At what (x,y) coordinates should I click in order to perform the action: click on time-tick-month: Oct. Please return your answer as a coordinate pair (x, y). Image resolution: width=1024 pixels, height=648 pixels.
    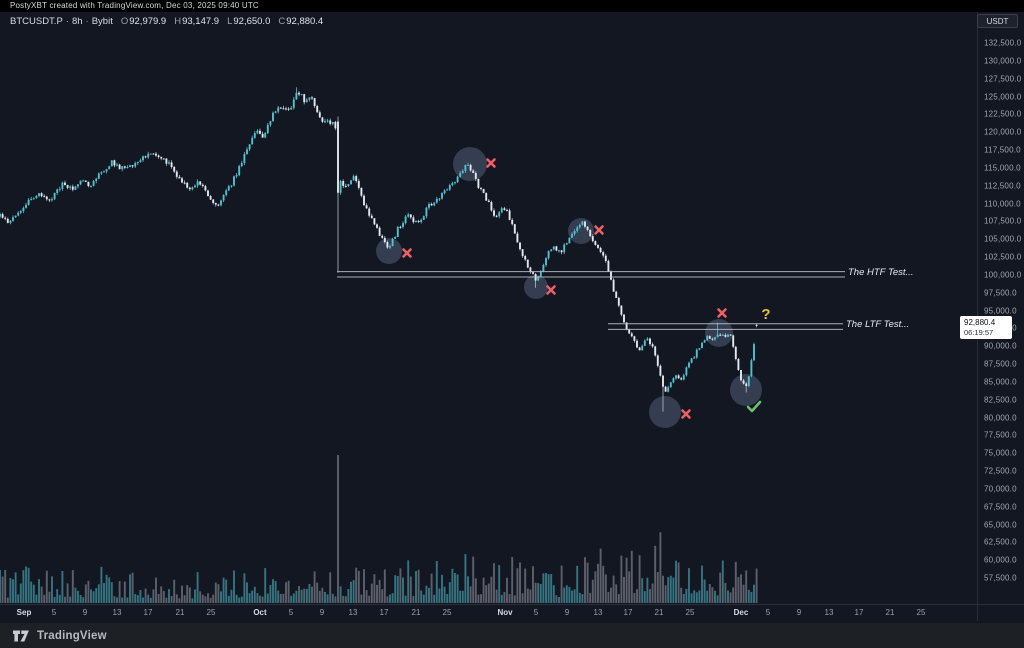
    Looking at the image, I should click on (260, 612).